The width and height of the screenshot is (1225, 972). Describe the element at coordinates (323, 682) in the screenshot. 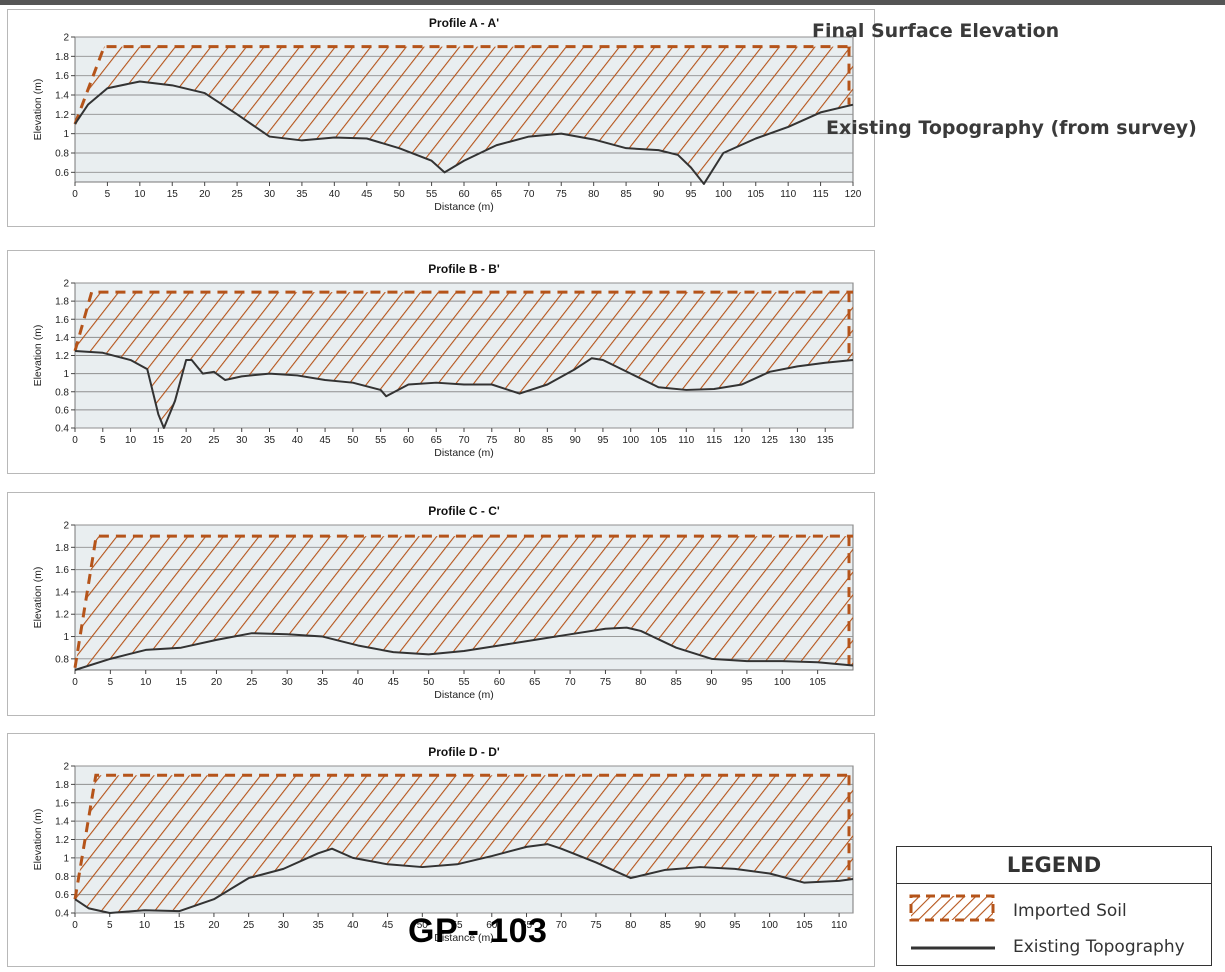

I see `profile-c-xtick-label: 35` at that location.